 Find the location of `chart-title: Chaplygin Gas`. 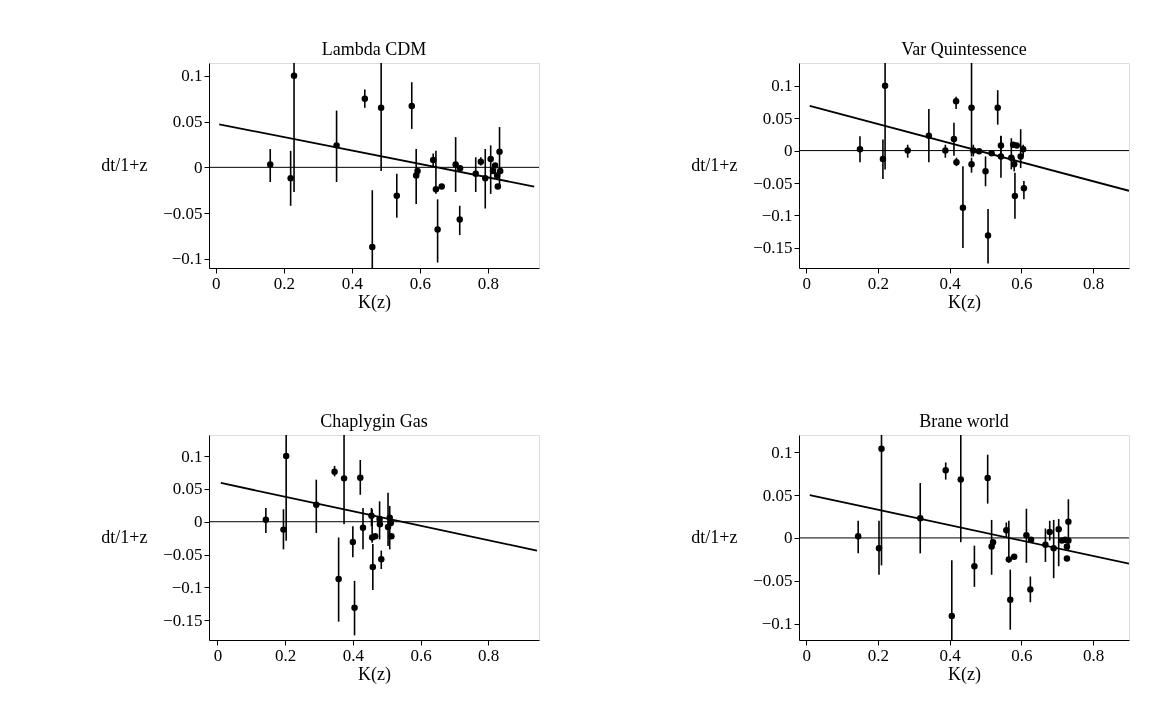

chart-title: Chaplygin Gas is located at coordinates (374, 421).